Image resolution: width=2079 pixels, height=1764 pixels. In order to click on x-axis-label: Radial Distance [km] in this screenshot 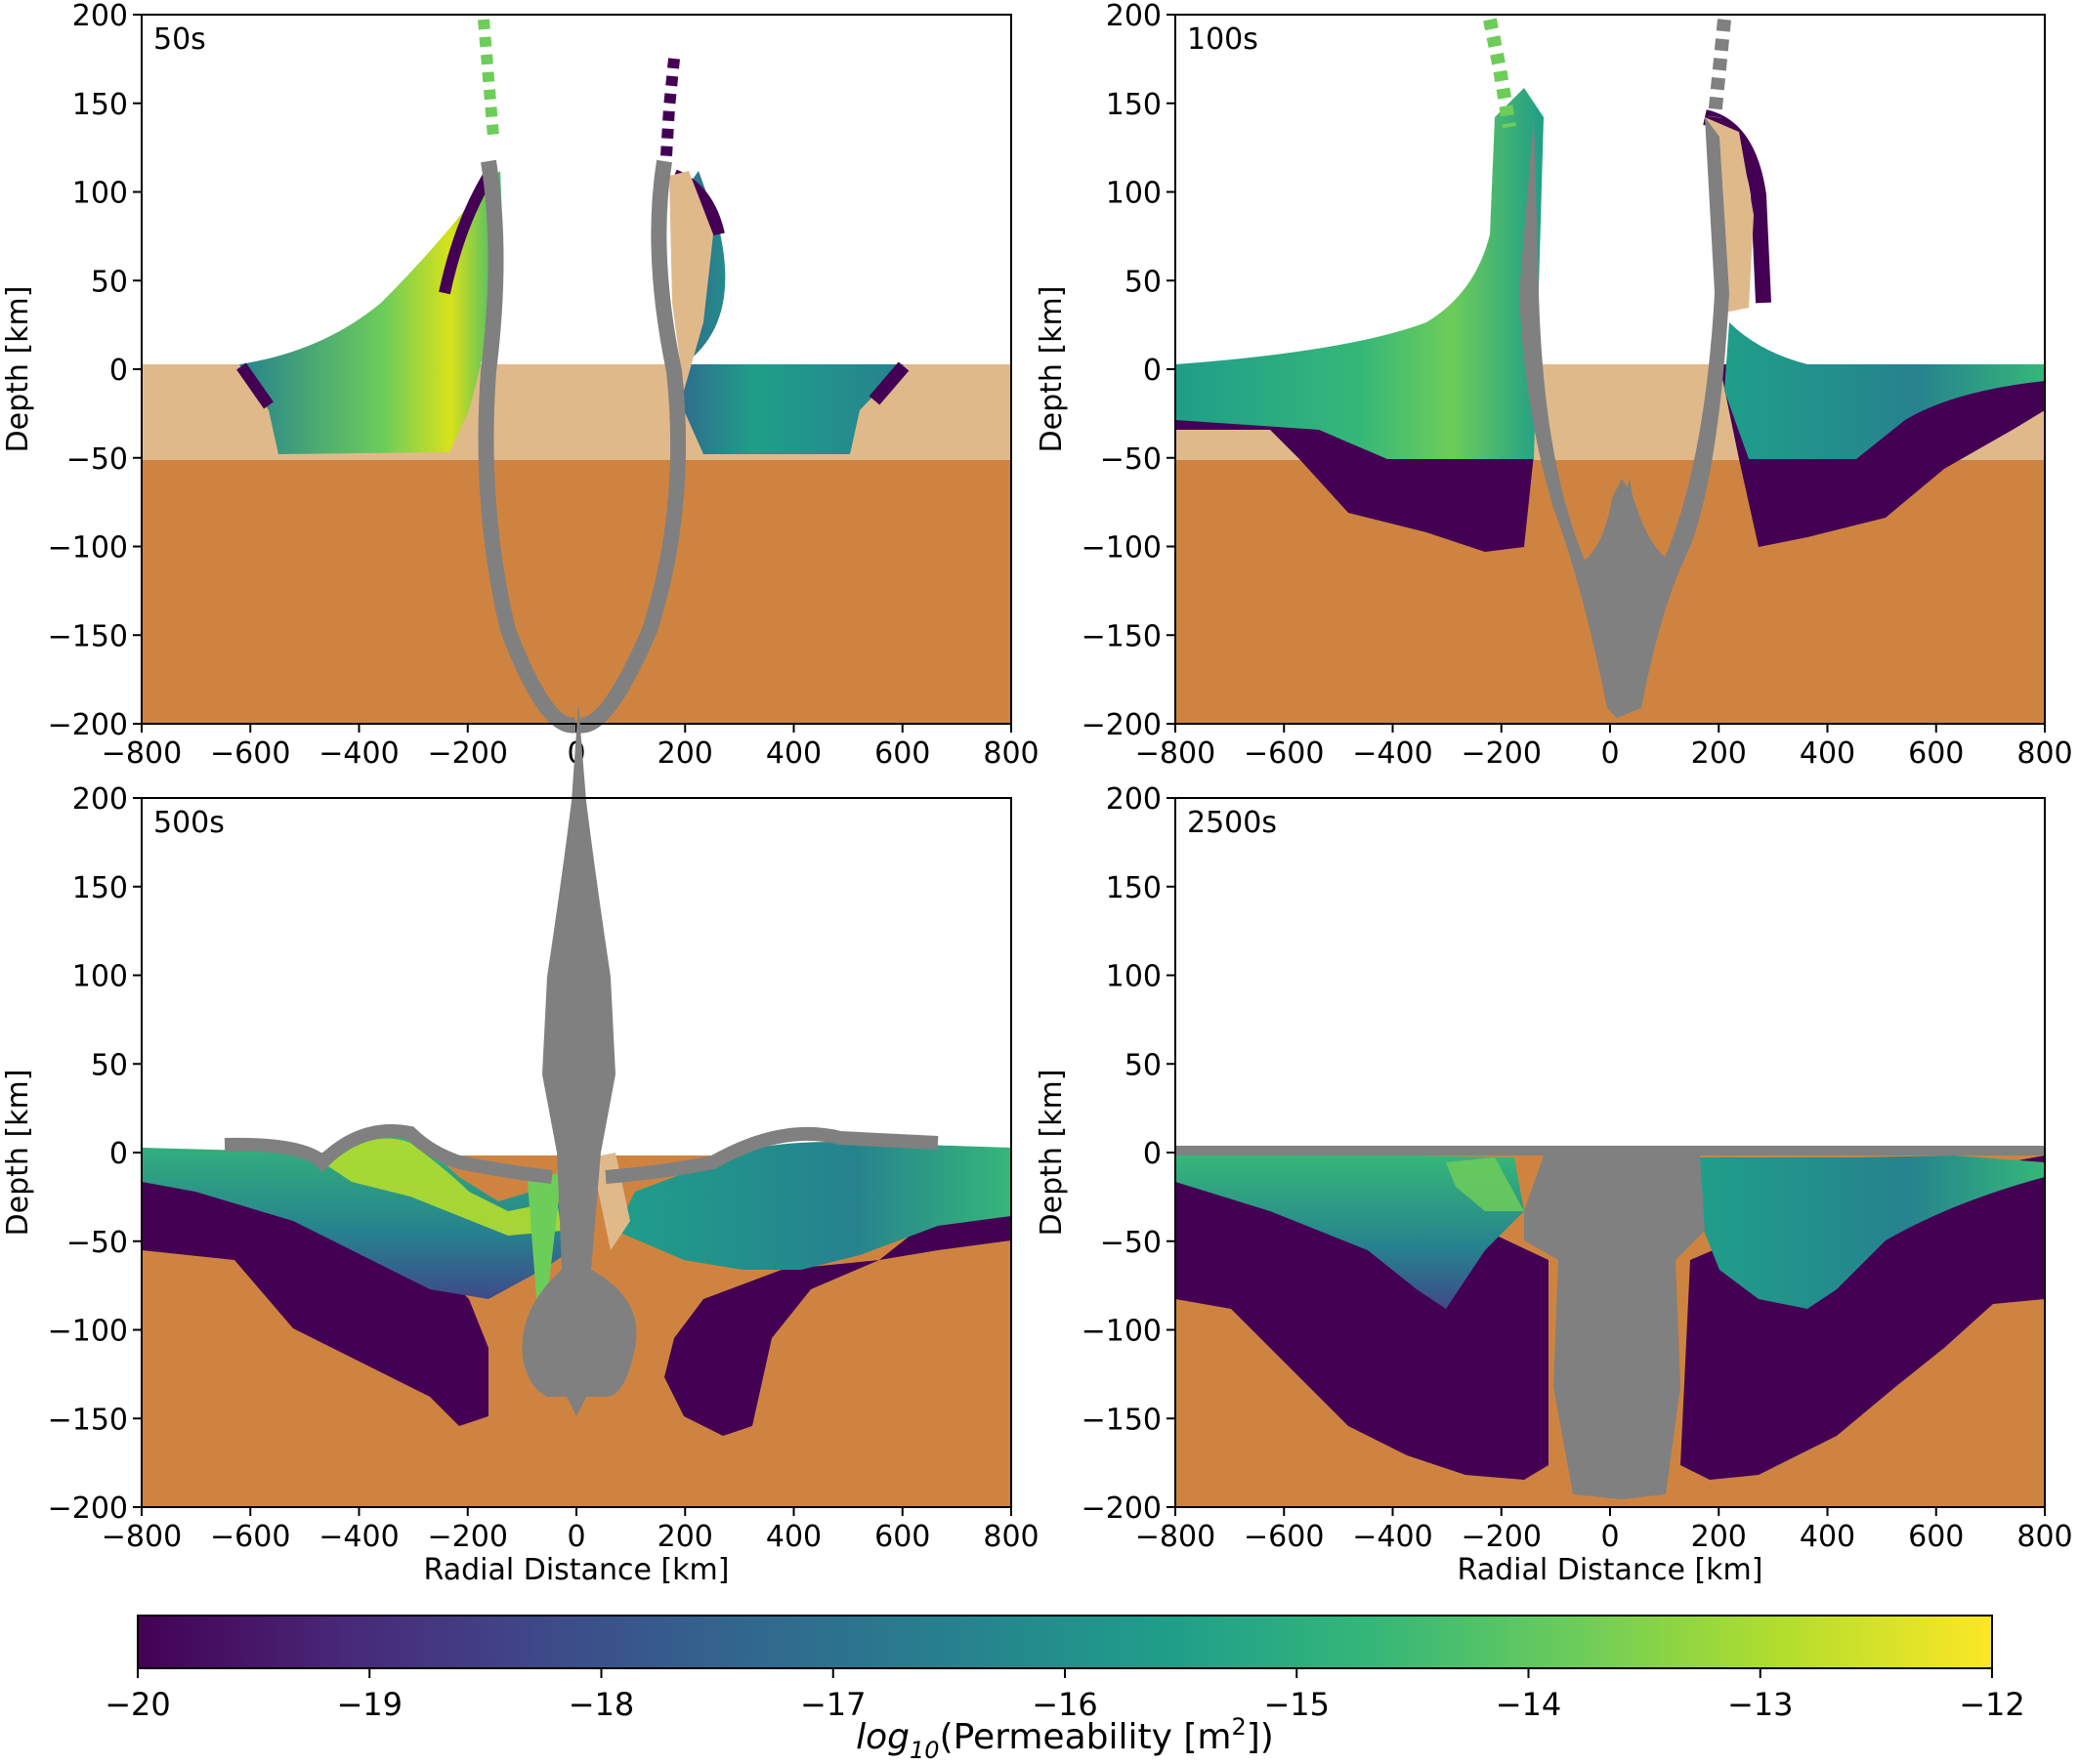, I will do `click(577, 1570)`.